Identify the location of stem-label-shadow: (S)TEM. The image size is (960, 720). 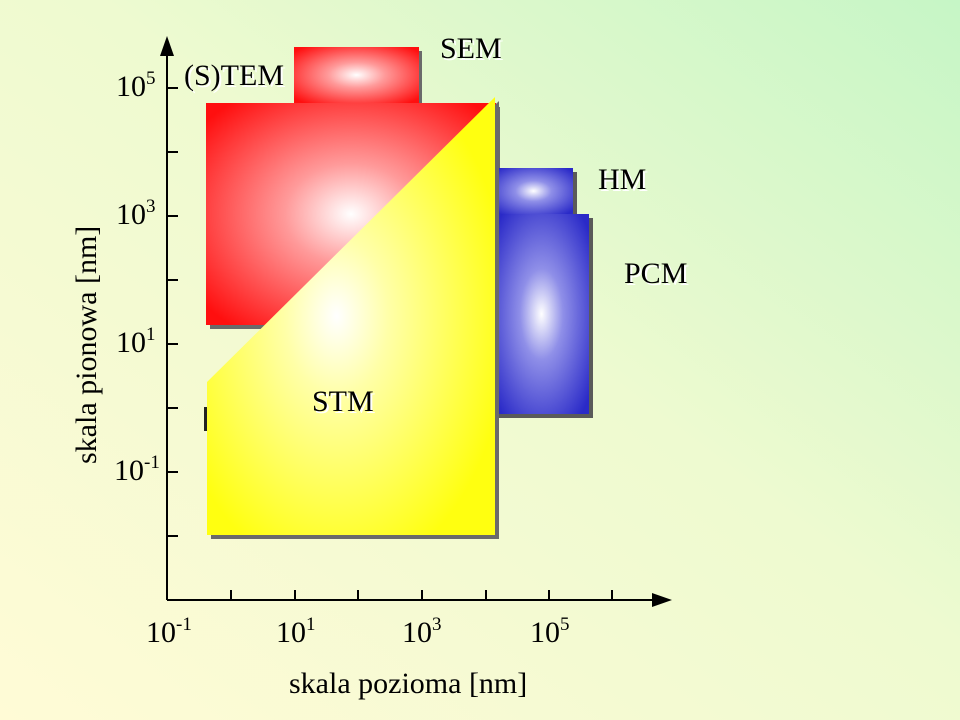
(236, 77).